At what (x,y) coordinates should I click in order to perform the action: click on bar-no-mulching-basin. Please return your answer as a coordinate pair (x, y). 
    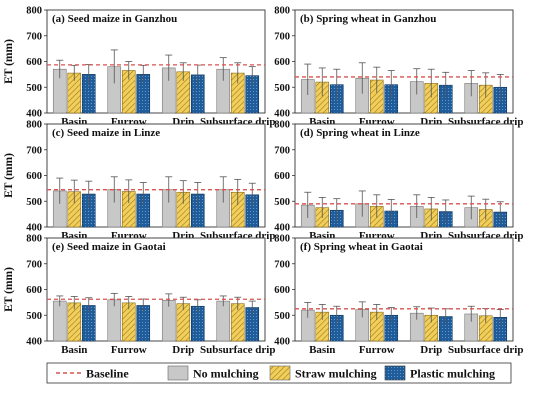
    Looking at the image, I should click on (59, 321).